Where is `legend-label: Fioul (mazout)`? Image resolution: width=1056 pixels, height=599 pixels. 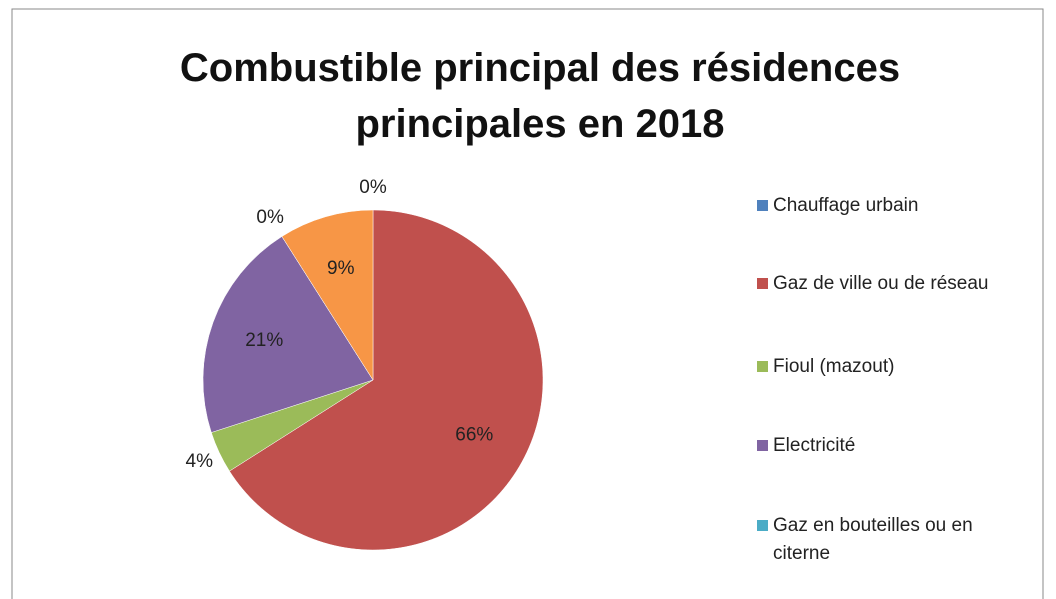 legend-label: Fioul (mazout) is located at coordinates (834, 366).